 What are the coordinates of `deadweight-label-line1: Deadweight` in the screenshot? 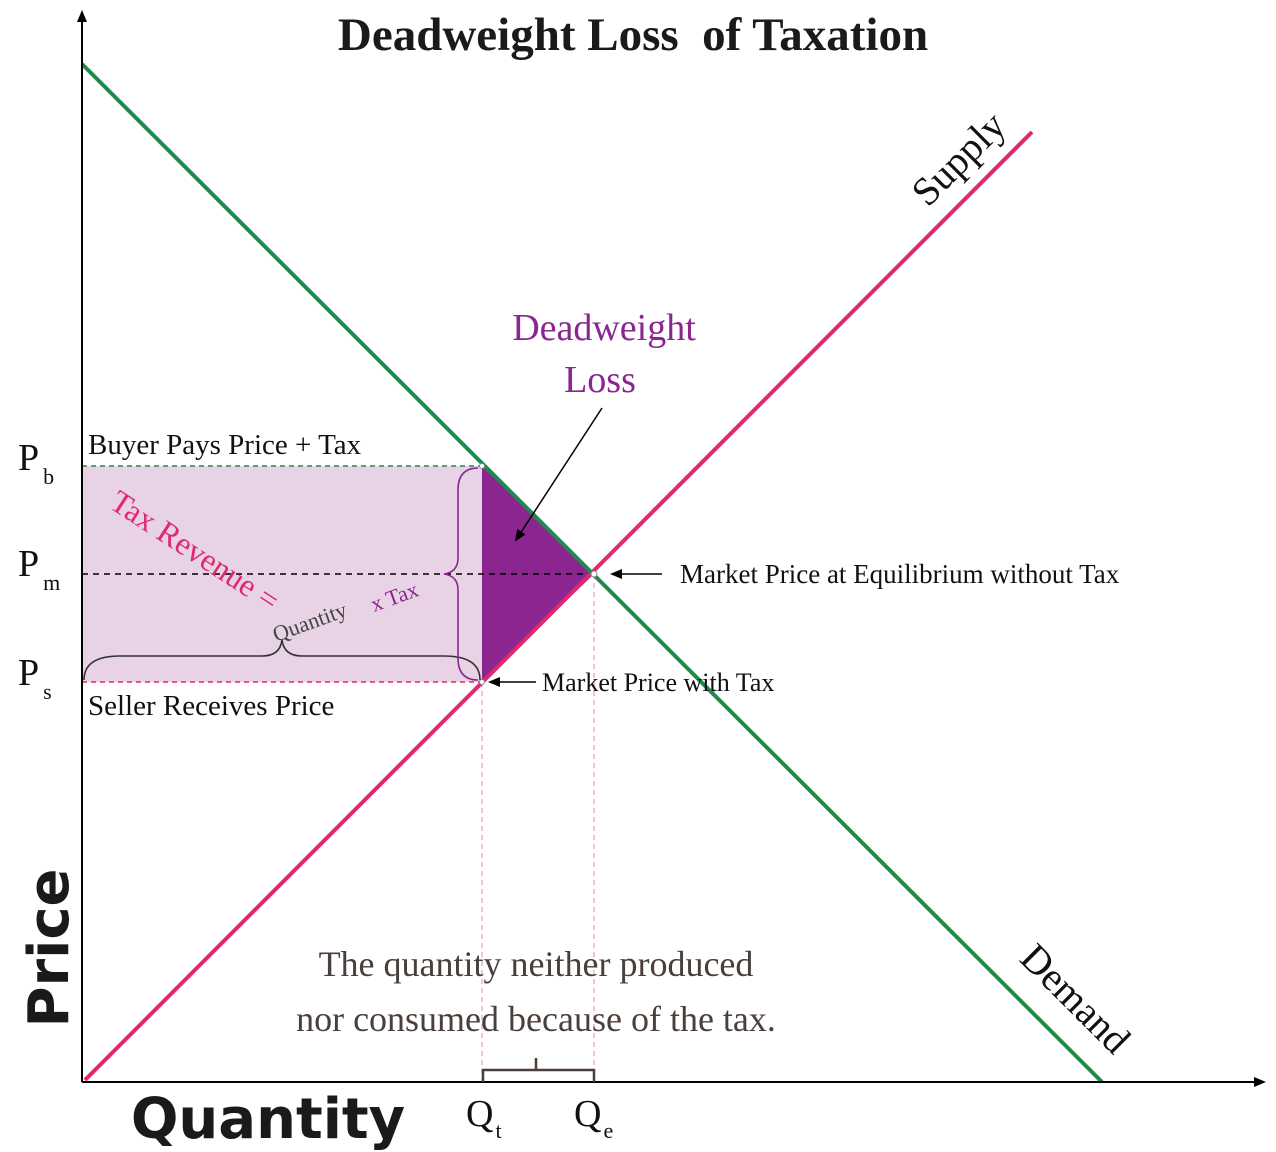 It's located at (604, 328).